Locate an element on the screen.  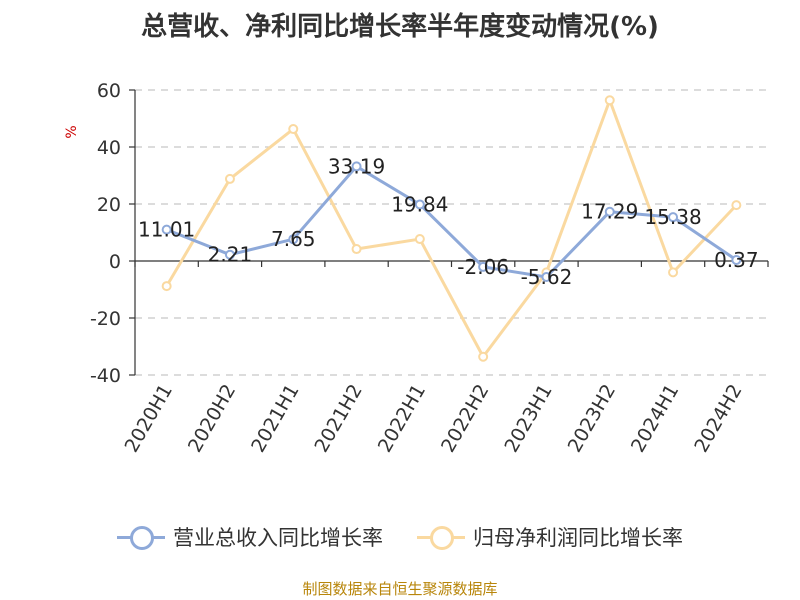
x-tick-label: 2024H2 is located at coordinates (718, 419).